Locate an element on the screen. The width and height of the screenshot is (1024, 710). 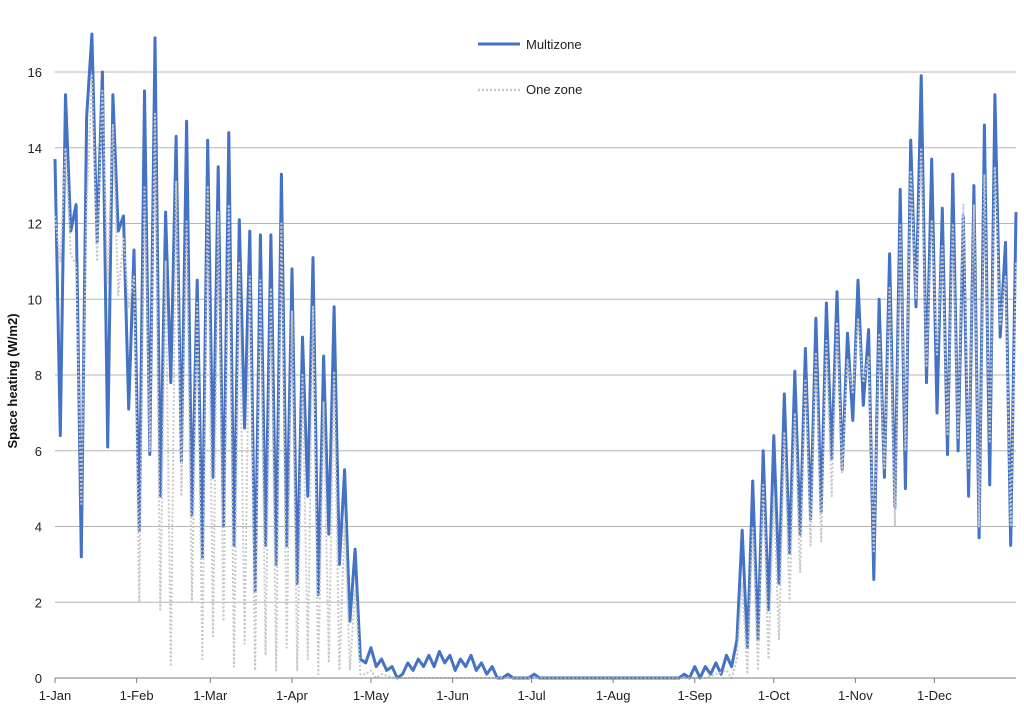
y-tick-label: 12 is located at coordinates (35, 224).